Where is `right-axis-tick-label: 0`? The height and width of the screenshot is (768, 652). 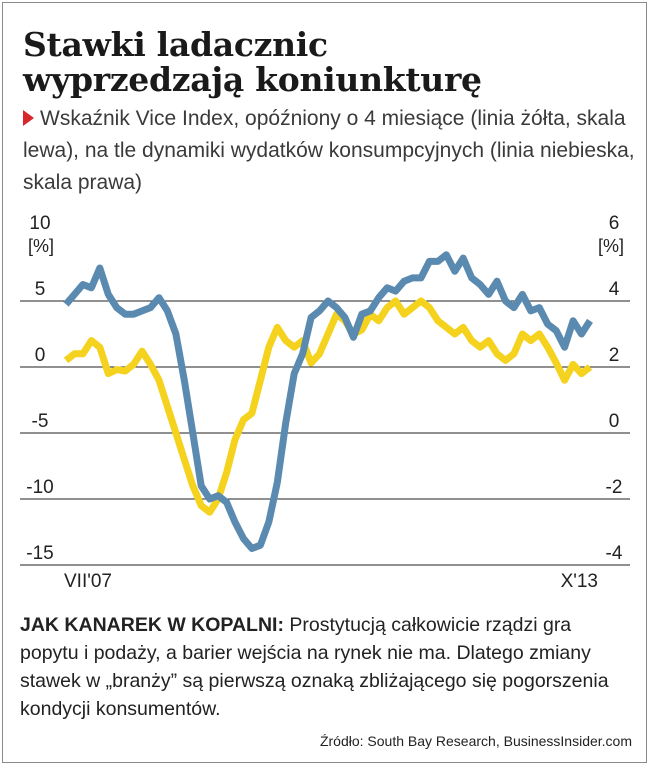 right-axis-tick-label: 0 is located at coordinates (614, 421).